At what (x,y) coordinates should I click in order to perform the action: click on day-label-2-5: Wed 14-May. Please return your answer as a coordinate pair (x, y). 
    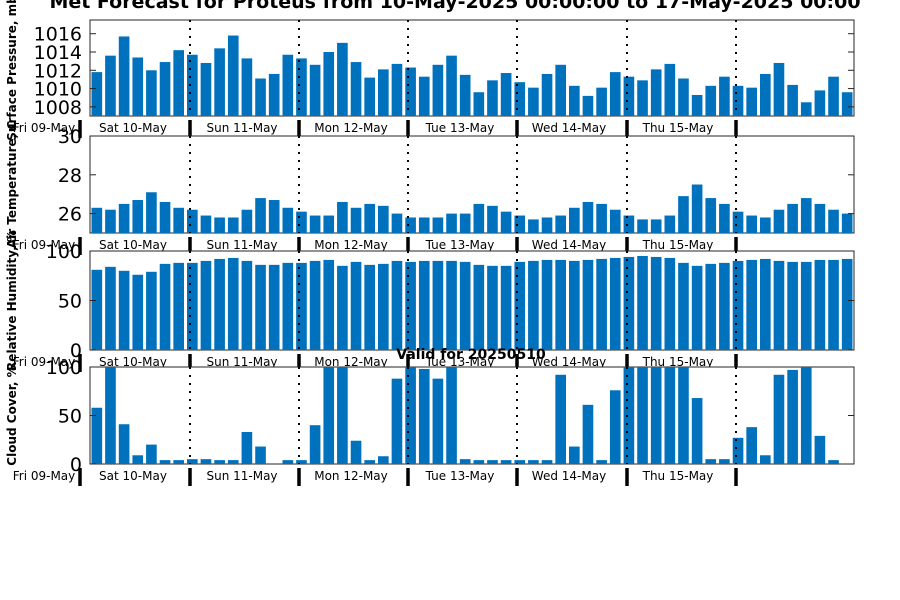
    Looking at the image, I should click on (569, 362).